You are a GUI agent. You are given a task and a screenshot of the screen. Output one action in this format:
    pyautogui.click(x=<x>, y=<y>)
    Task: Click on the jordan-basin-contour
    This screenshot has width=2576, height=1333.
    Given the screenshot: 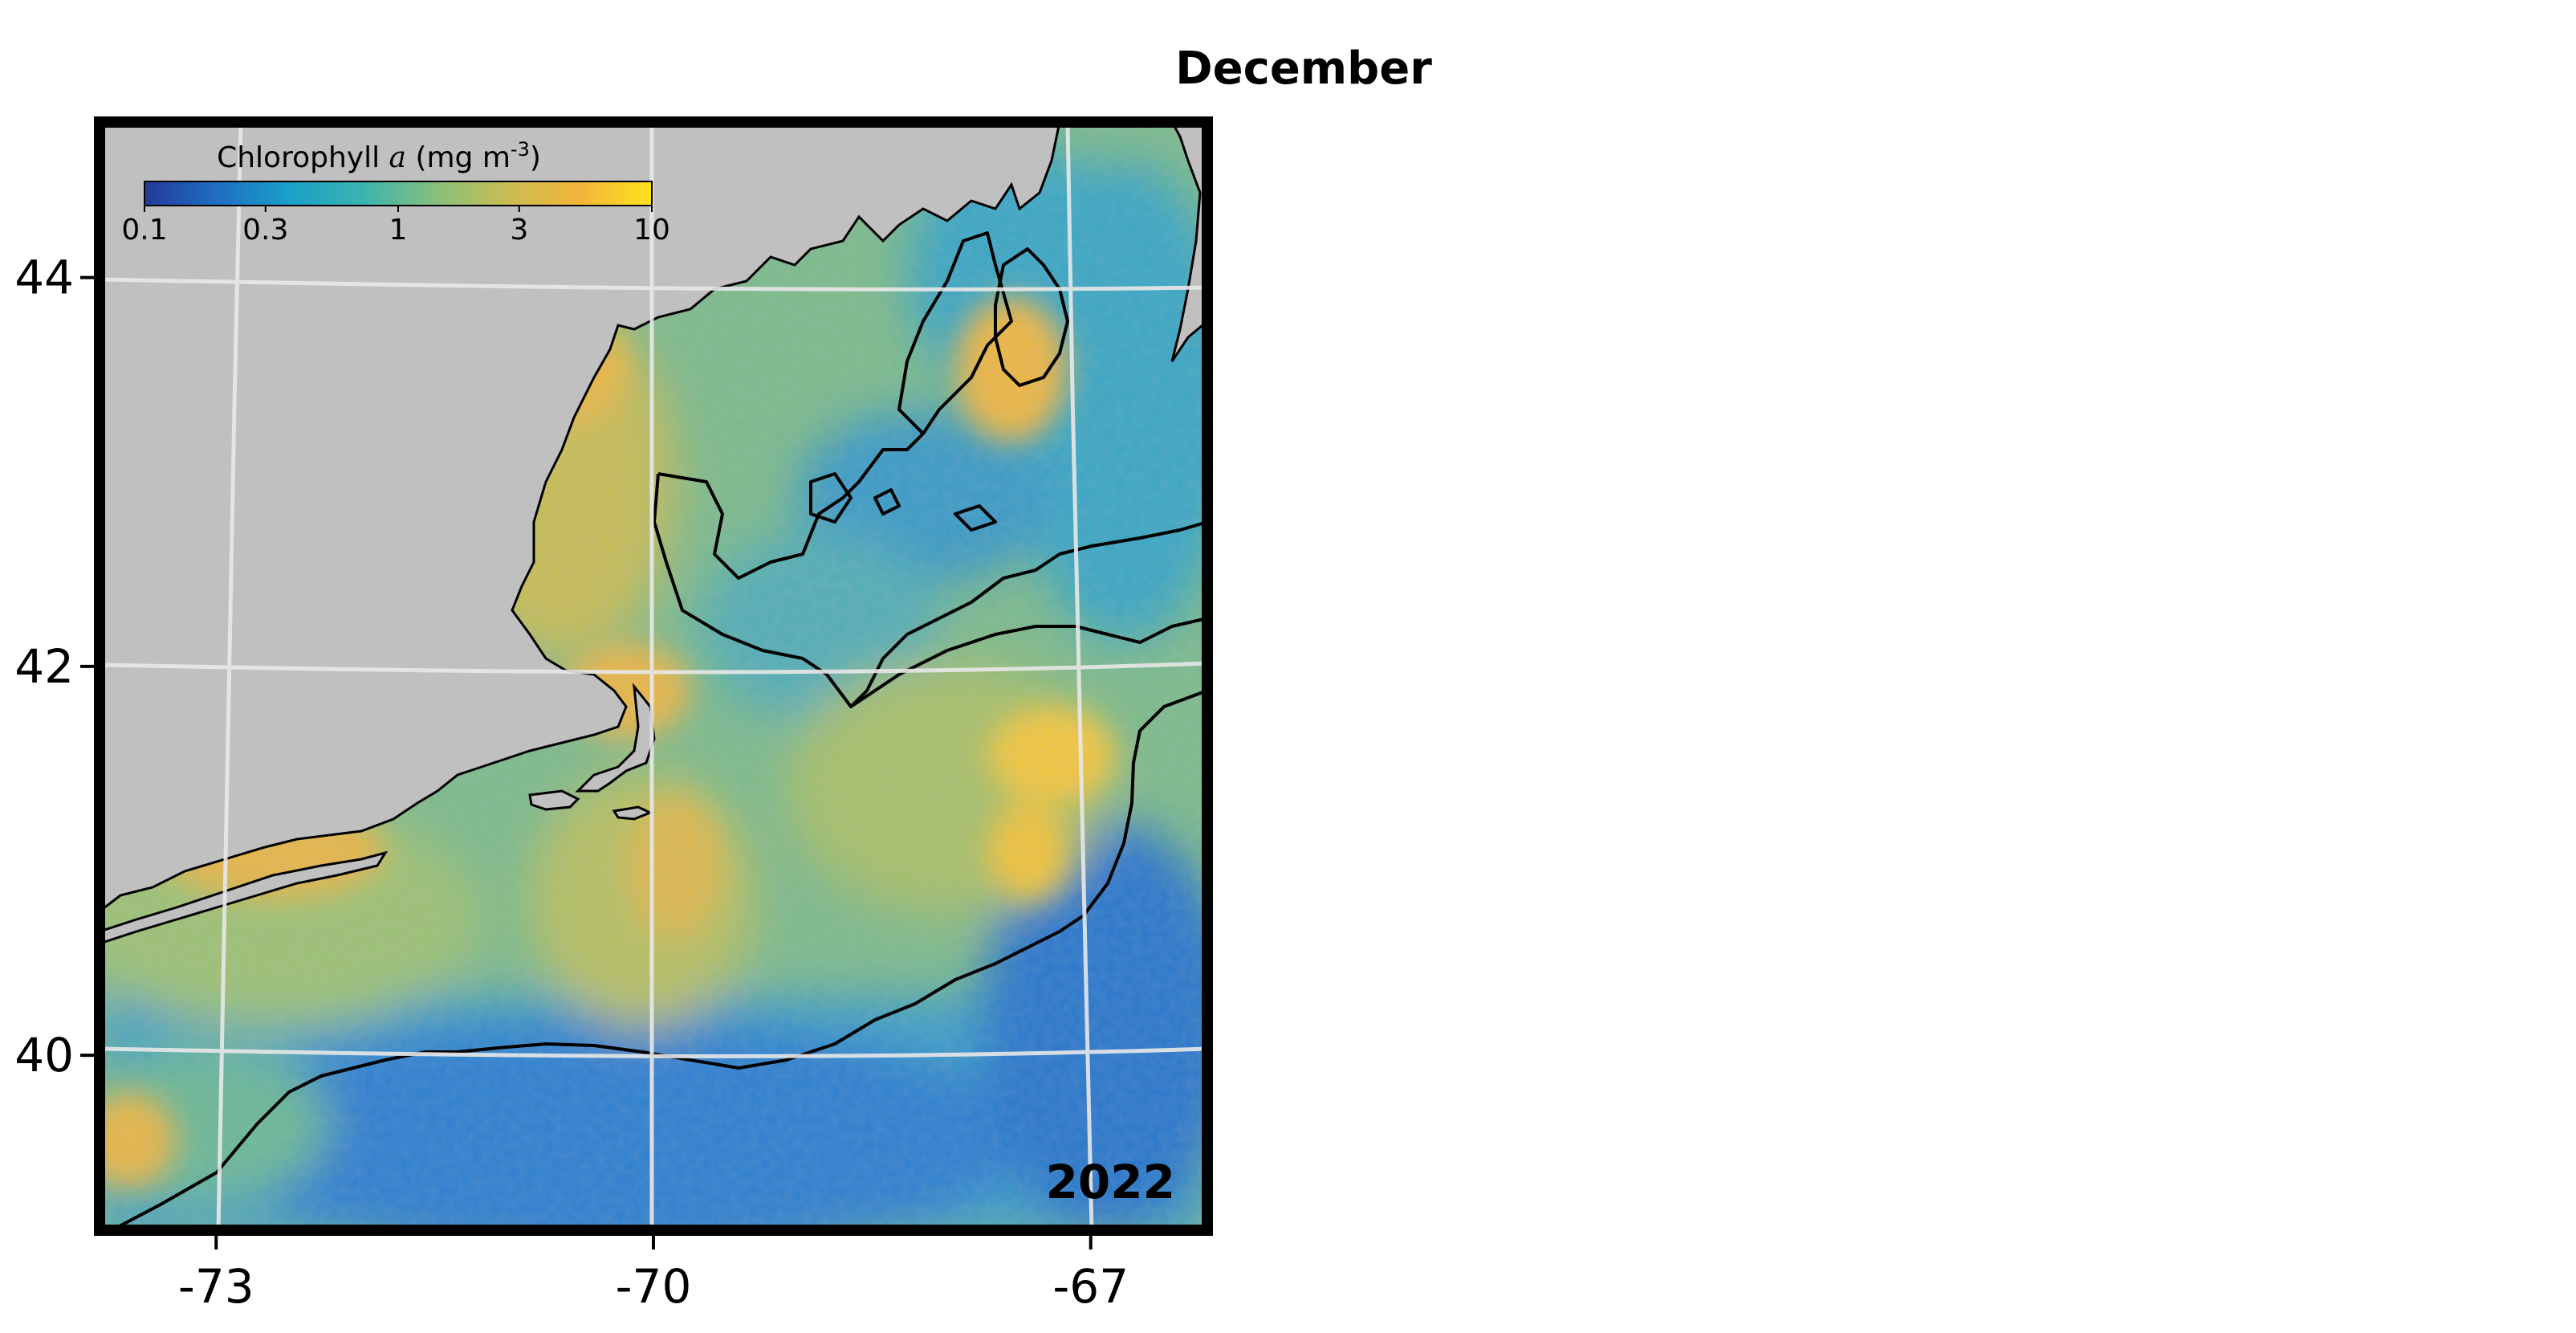 What is the action you would take?
    pyautogui.click(x=1031, y=317)
    